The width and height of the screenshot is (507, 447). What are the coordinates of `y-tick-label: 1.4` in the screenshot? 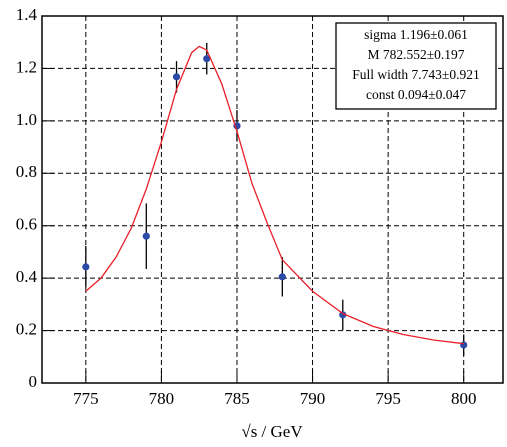 It's located at (27, 14).